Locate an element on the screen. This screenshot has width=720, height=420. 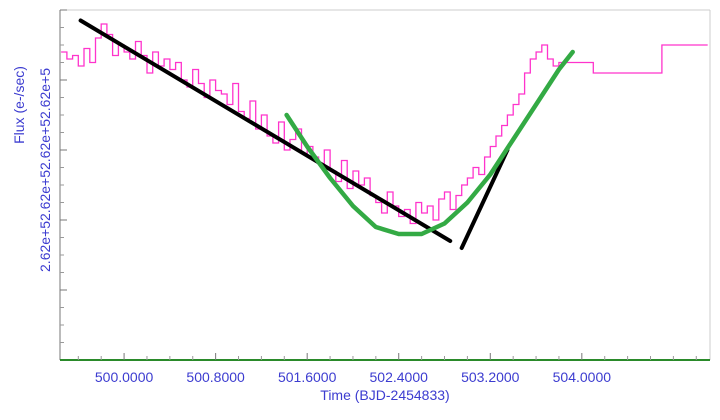
x-tick-label: 500.8000 is located at coordinates (215, 377).